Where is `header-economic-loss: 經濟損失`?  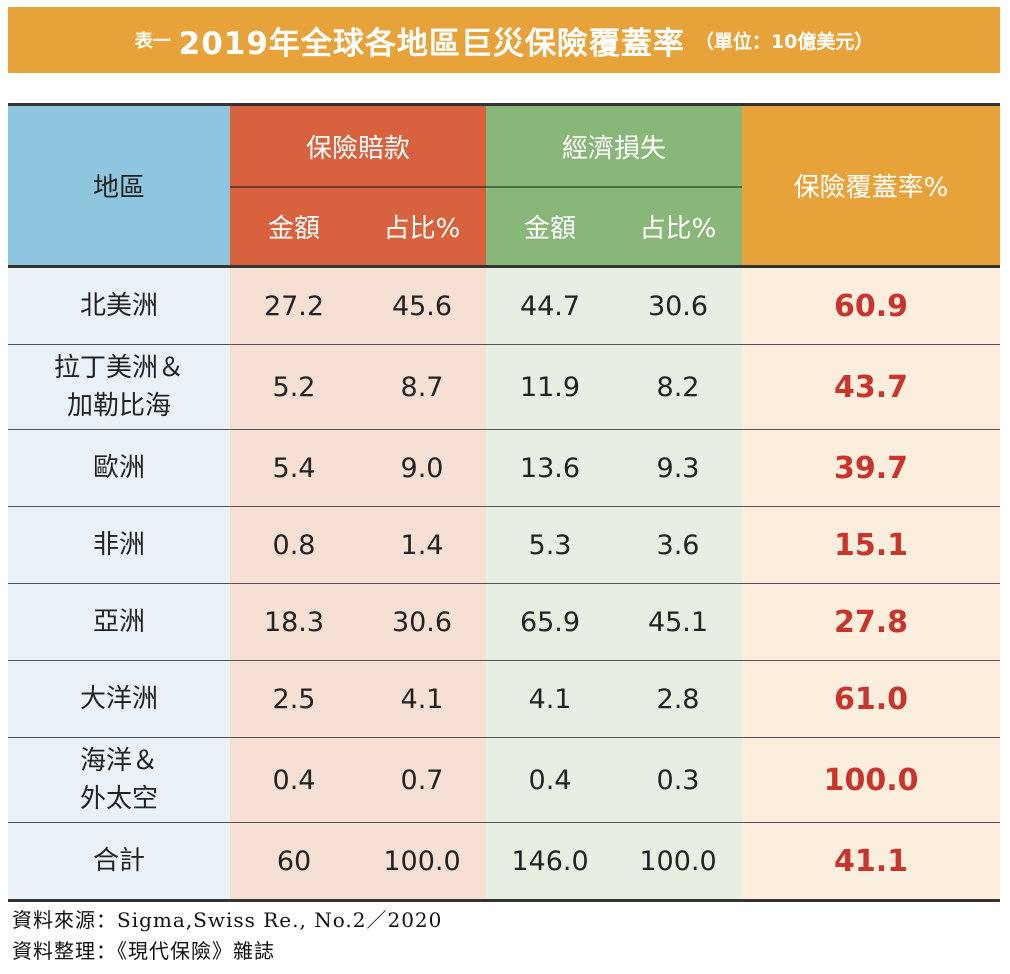 header-economic-loss: 經濟損失 is located at coordinates (614, 146).